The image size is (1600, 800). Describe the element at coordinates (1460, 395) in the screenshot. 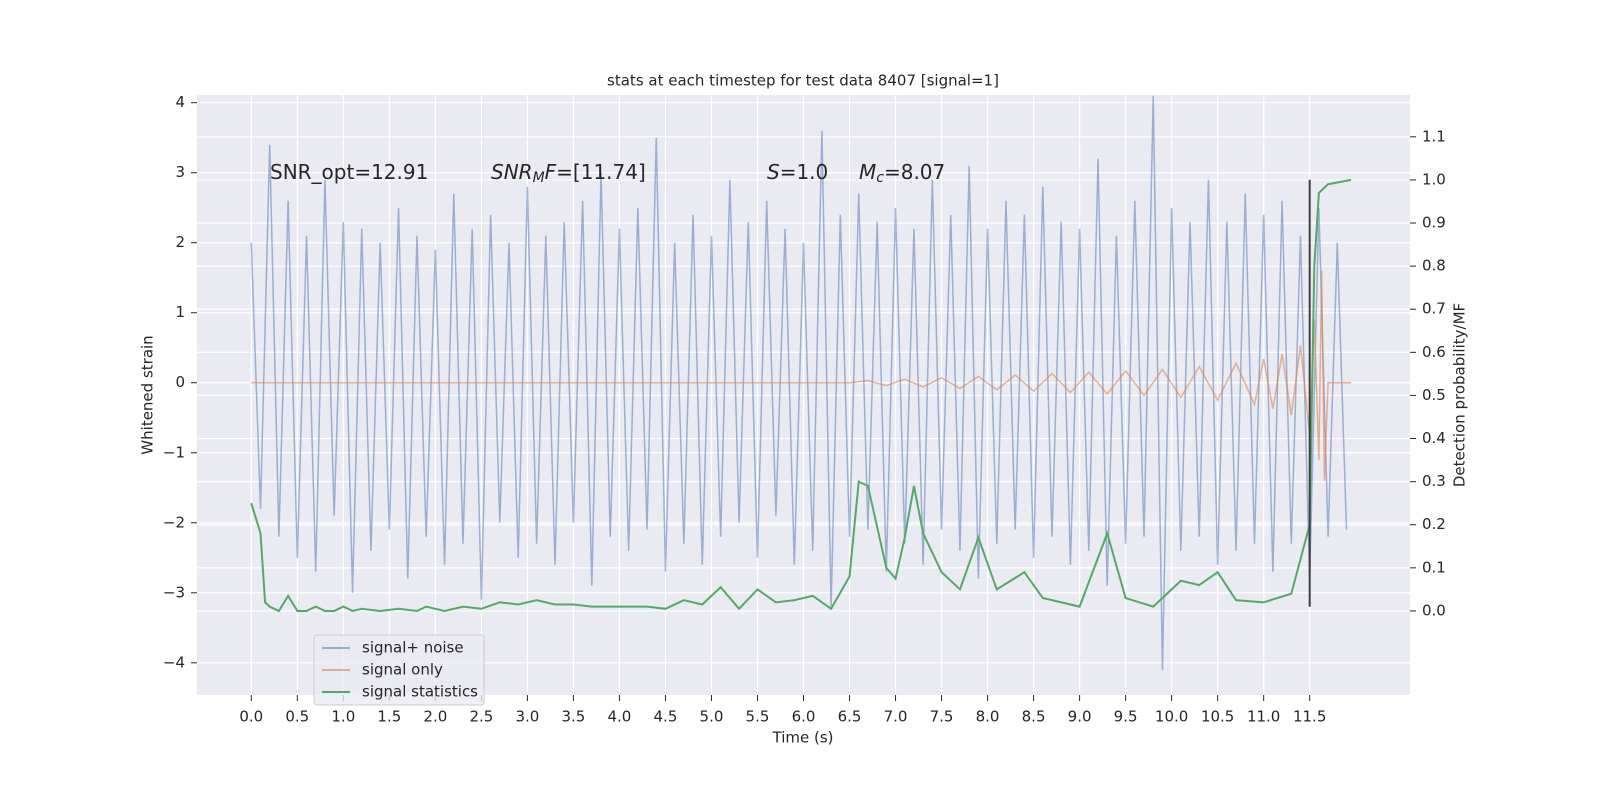

I see `y2-axis-label: Detection probability/MF` at that location.